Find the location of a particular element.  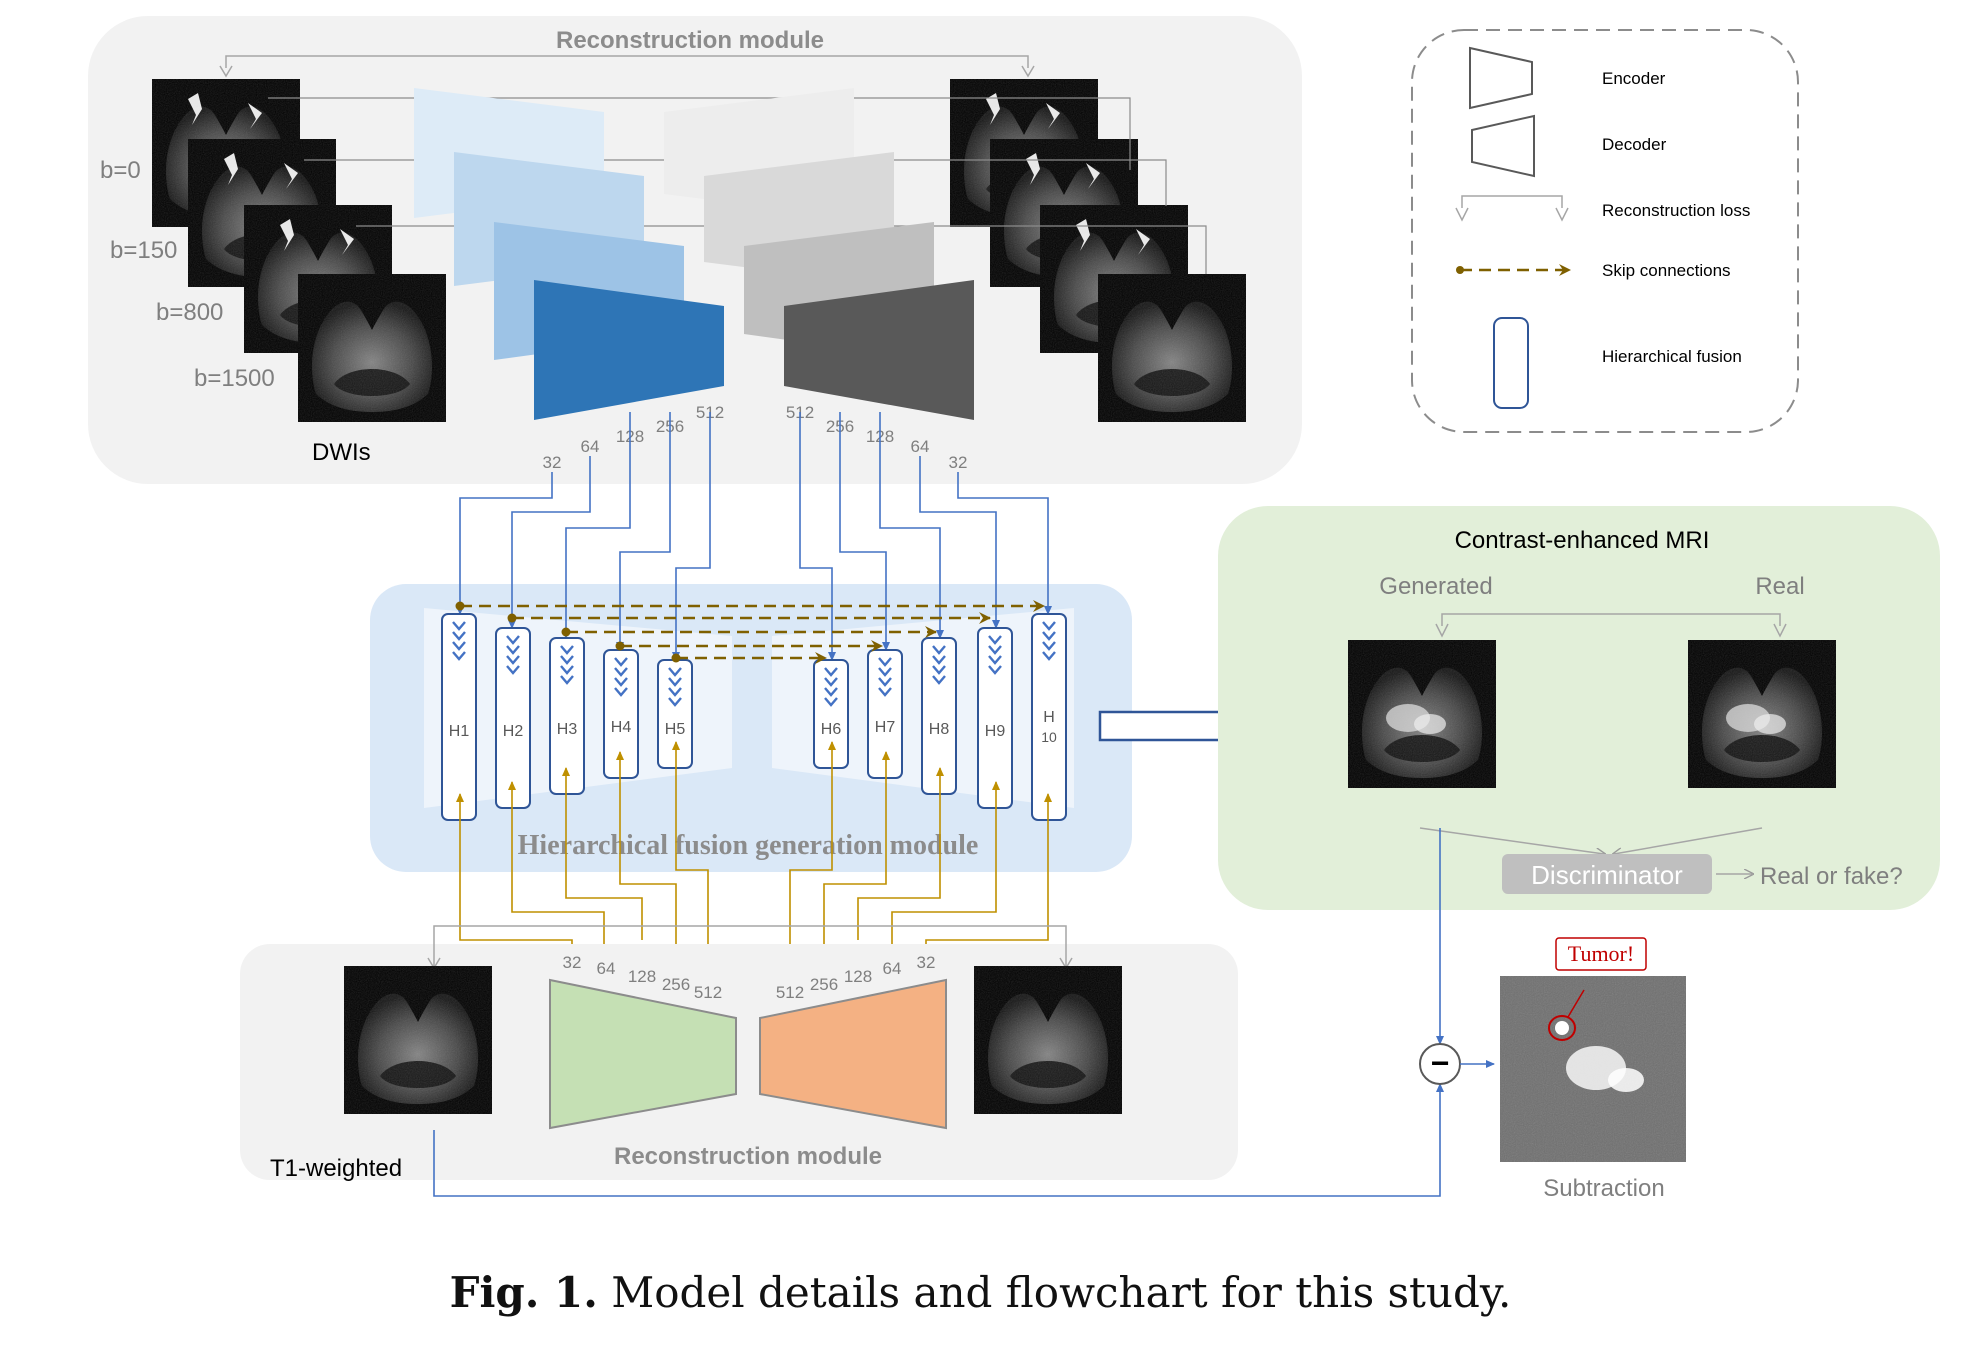

tumor-label: Tumor! is located at coordinates (1601, 953).